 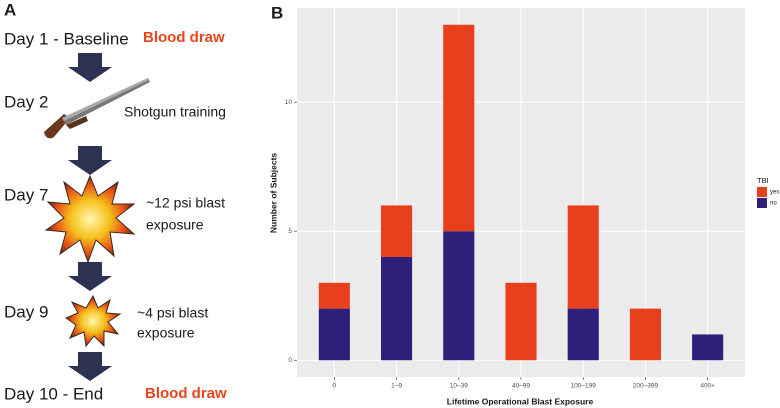 I want to click on step-event: ~4 psi blast, so click(x=172, y=313).